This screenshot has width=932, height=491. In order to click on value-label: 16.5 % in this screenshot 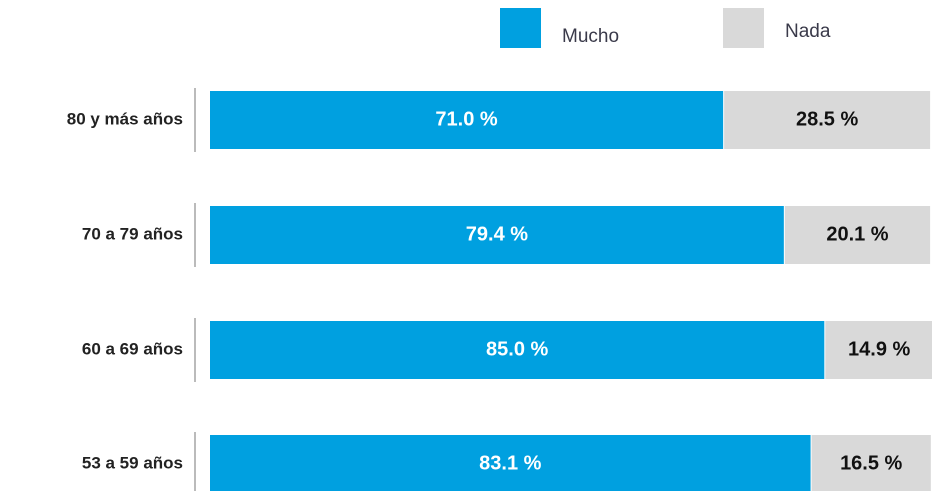, I will do `click(871, 463)`.